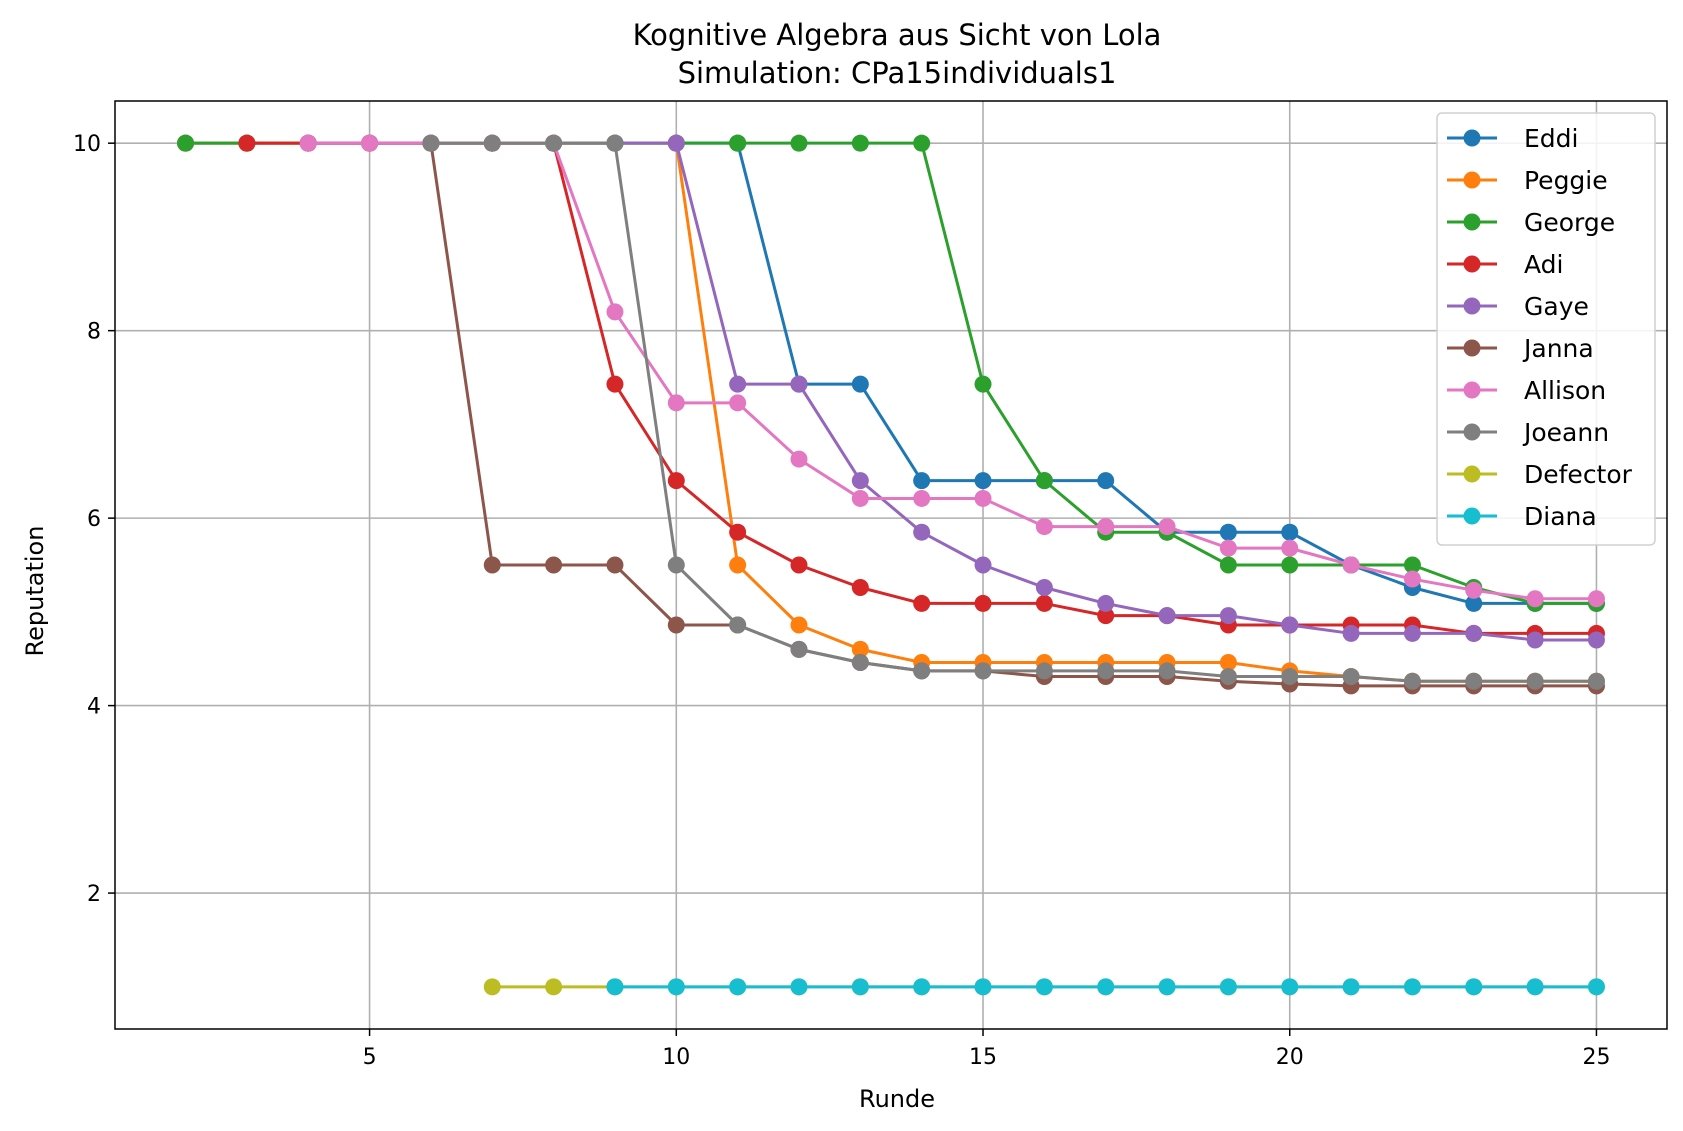 This screenshot has height=1131, width=1683. What do you see at coordinates (94, 332) in the screenshot?
I see `y-tick-label: 8` at bounding box center [94, 332].